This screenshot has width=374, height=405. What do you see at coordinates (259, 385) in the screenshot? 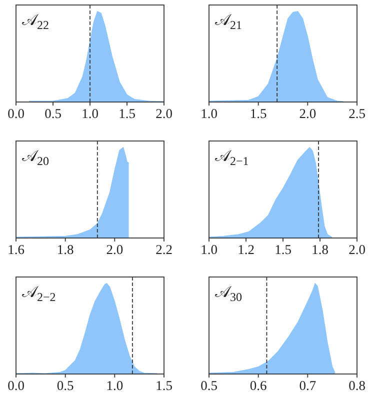
I see `x-tick-label: 0.6` at bounding box center [259, 385].